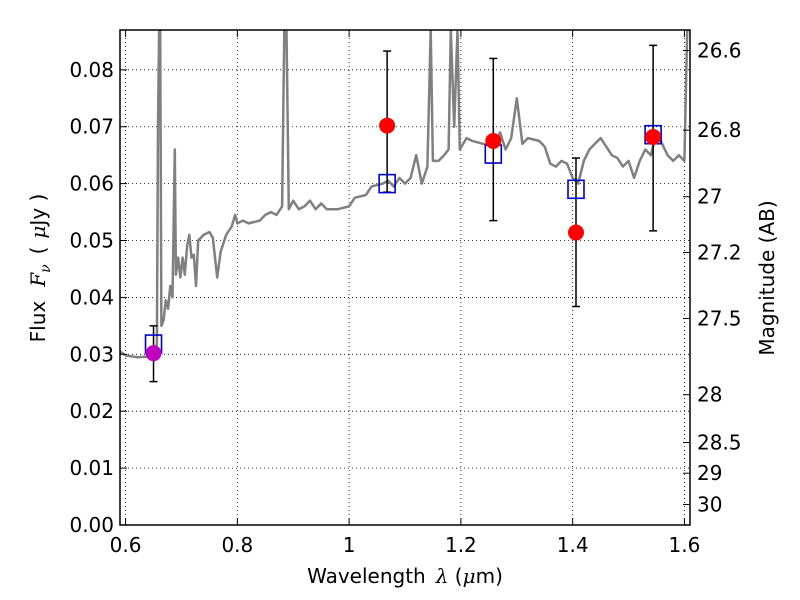  I want to click on x-tick-label: 1.4, so click(573, 545).